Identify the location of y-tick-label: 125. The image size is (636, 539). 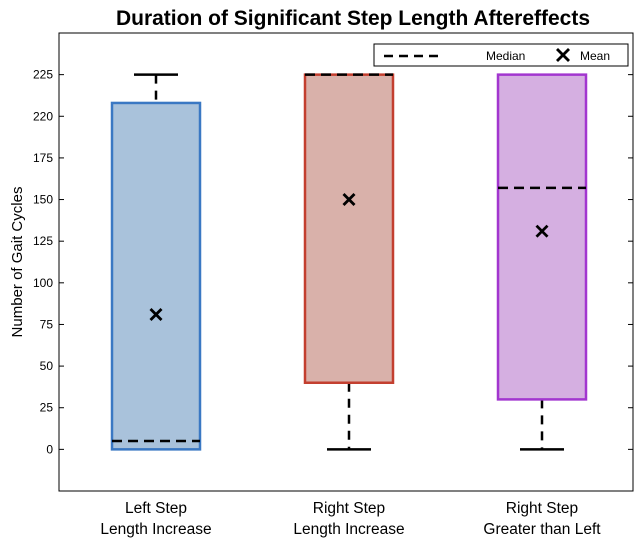
(43, 241).